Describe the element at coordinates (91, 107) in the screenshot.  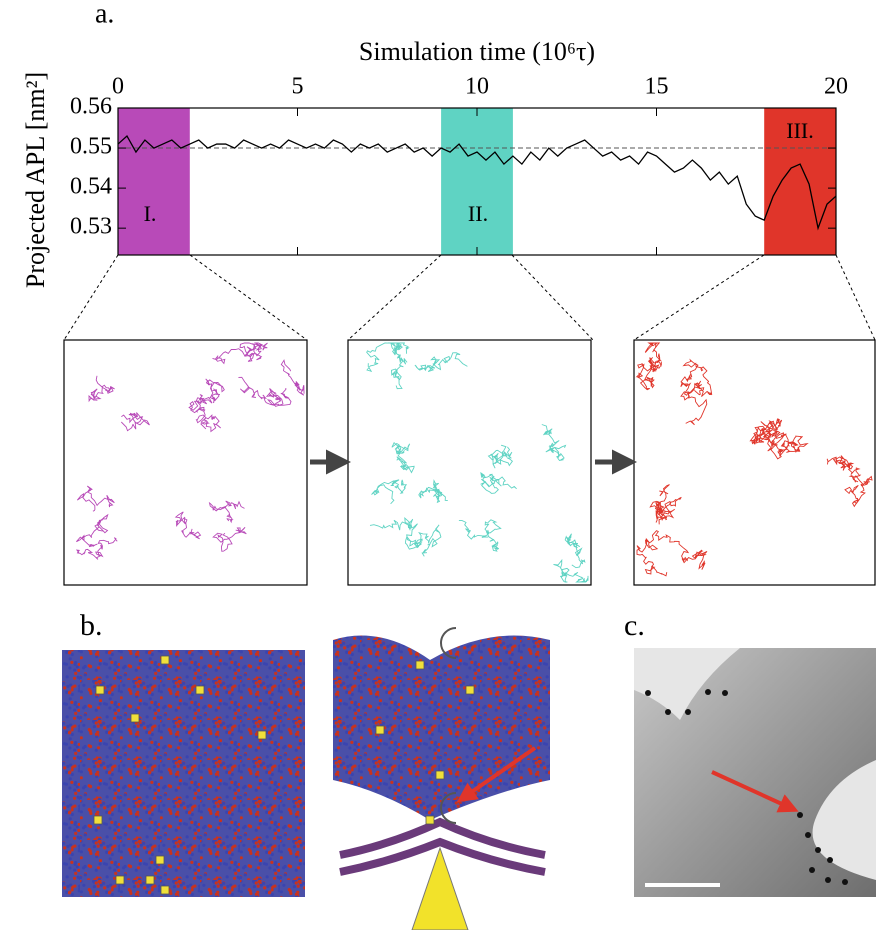
I see `y-tick-label: 0.56` at that location.